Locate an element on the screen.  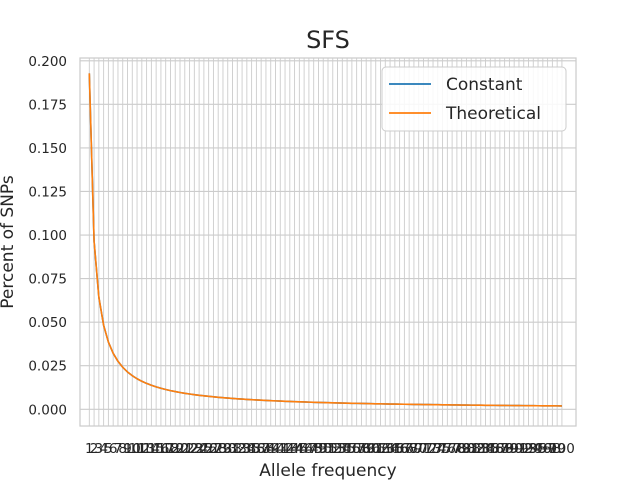
x-tick-label: 70 is located at coordinates (418, 449).